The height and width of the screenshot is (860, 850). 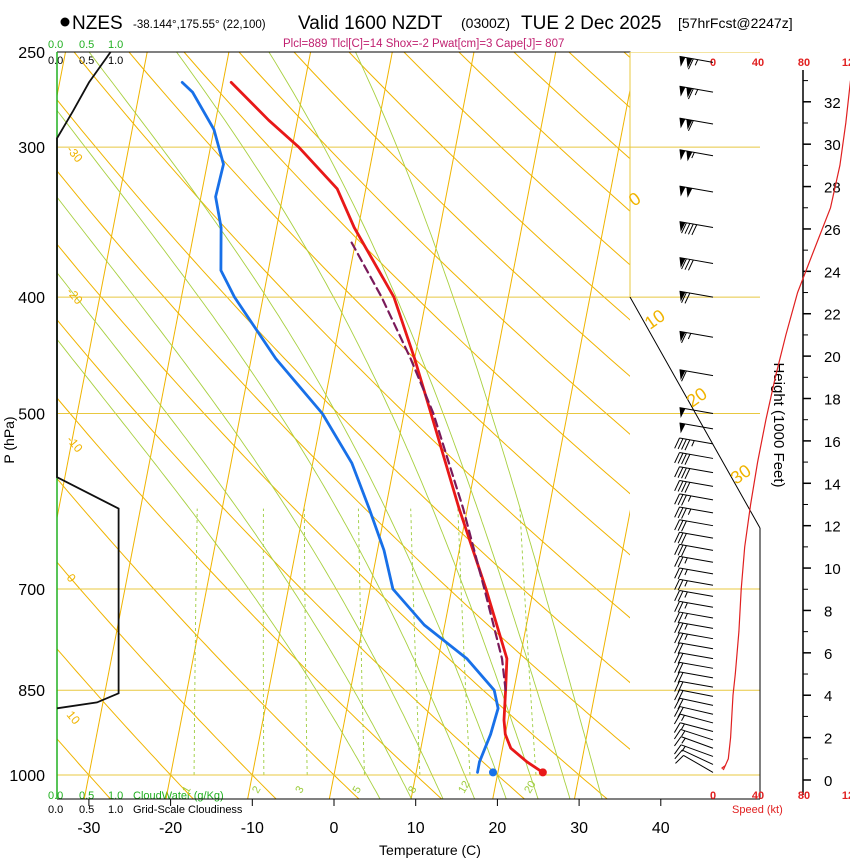 What do you see at coordinates (75, 154) in the screenshot?
I see `isotherm-label: -30` at bounding box center [75, 154].